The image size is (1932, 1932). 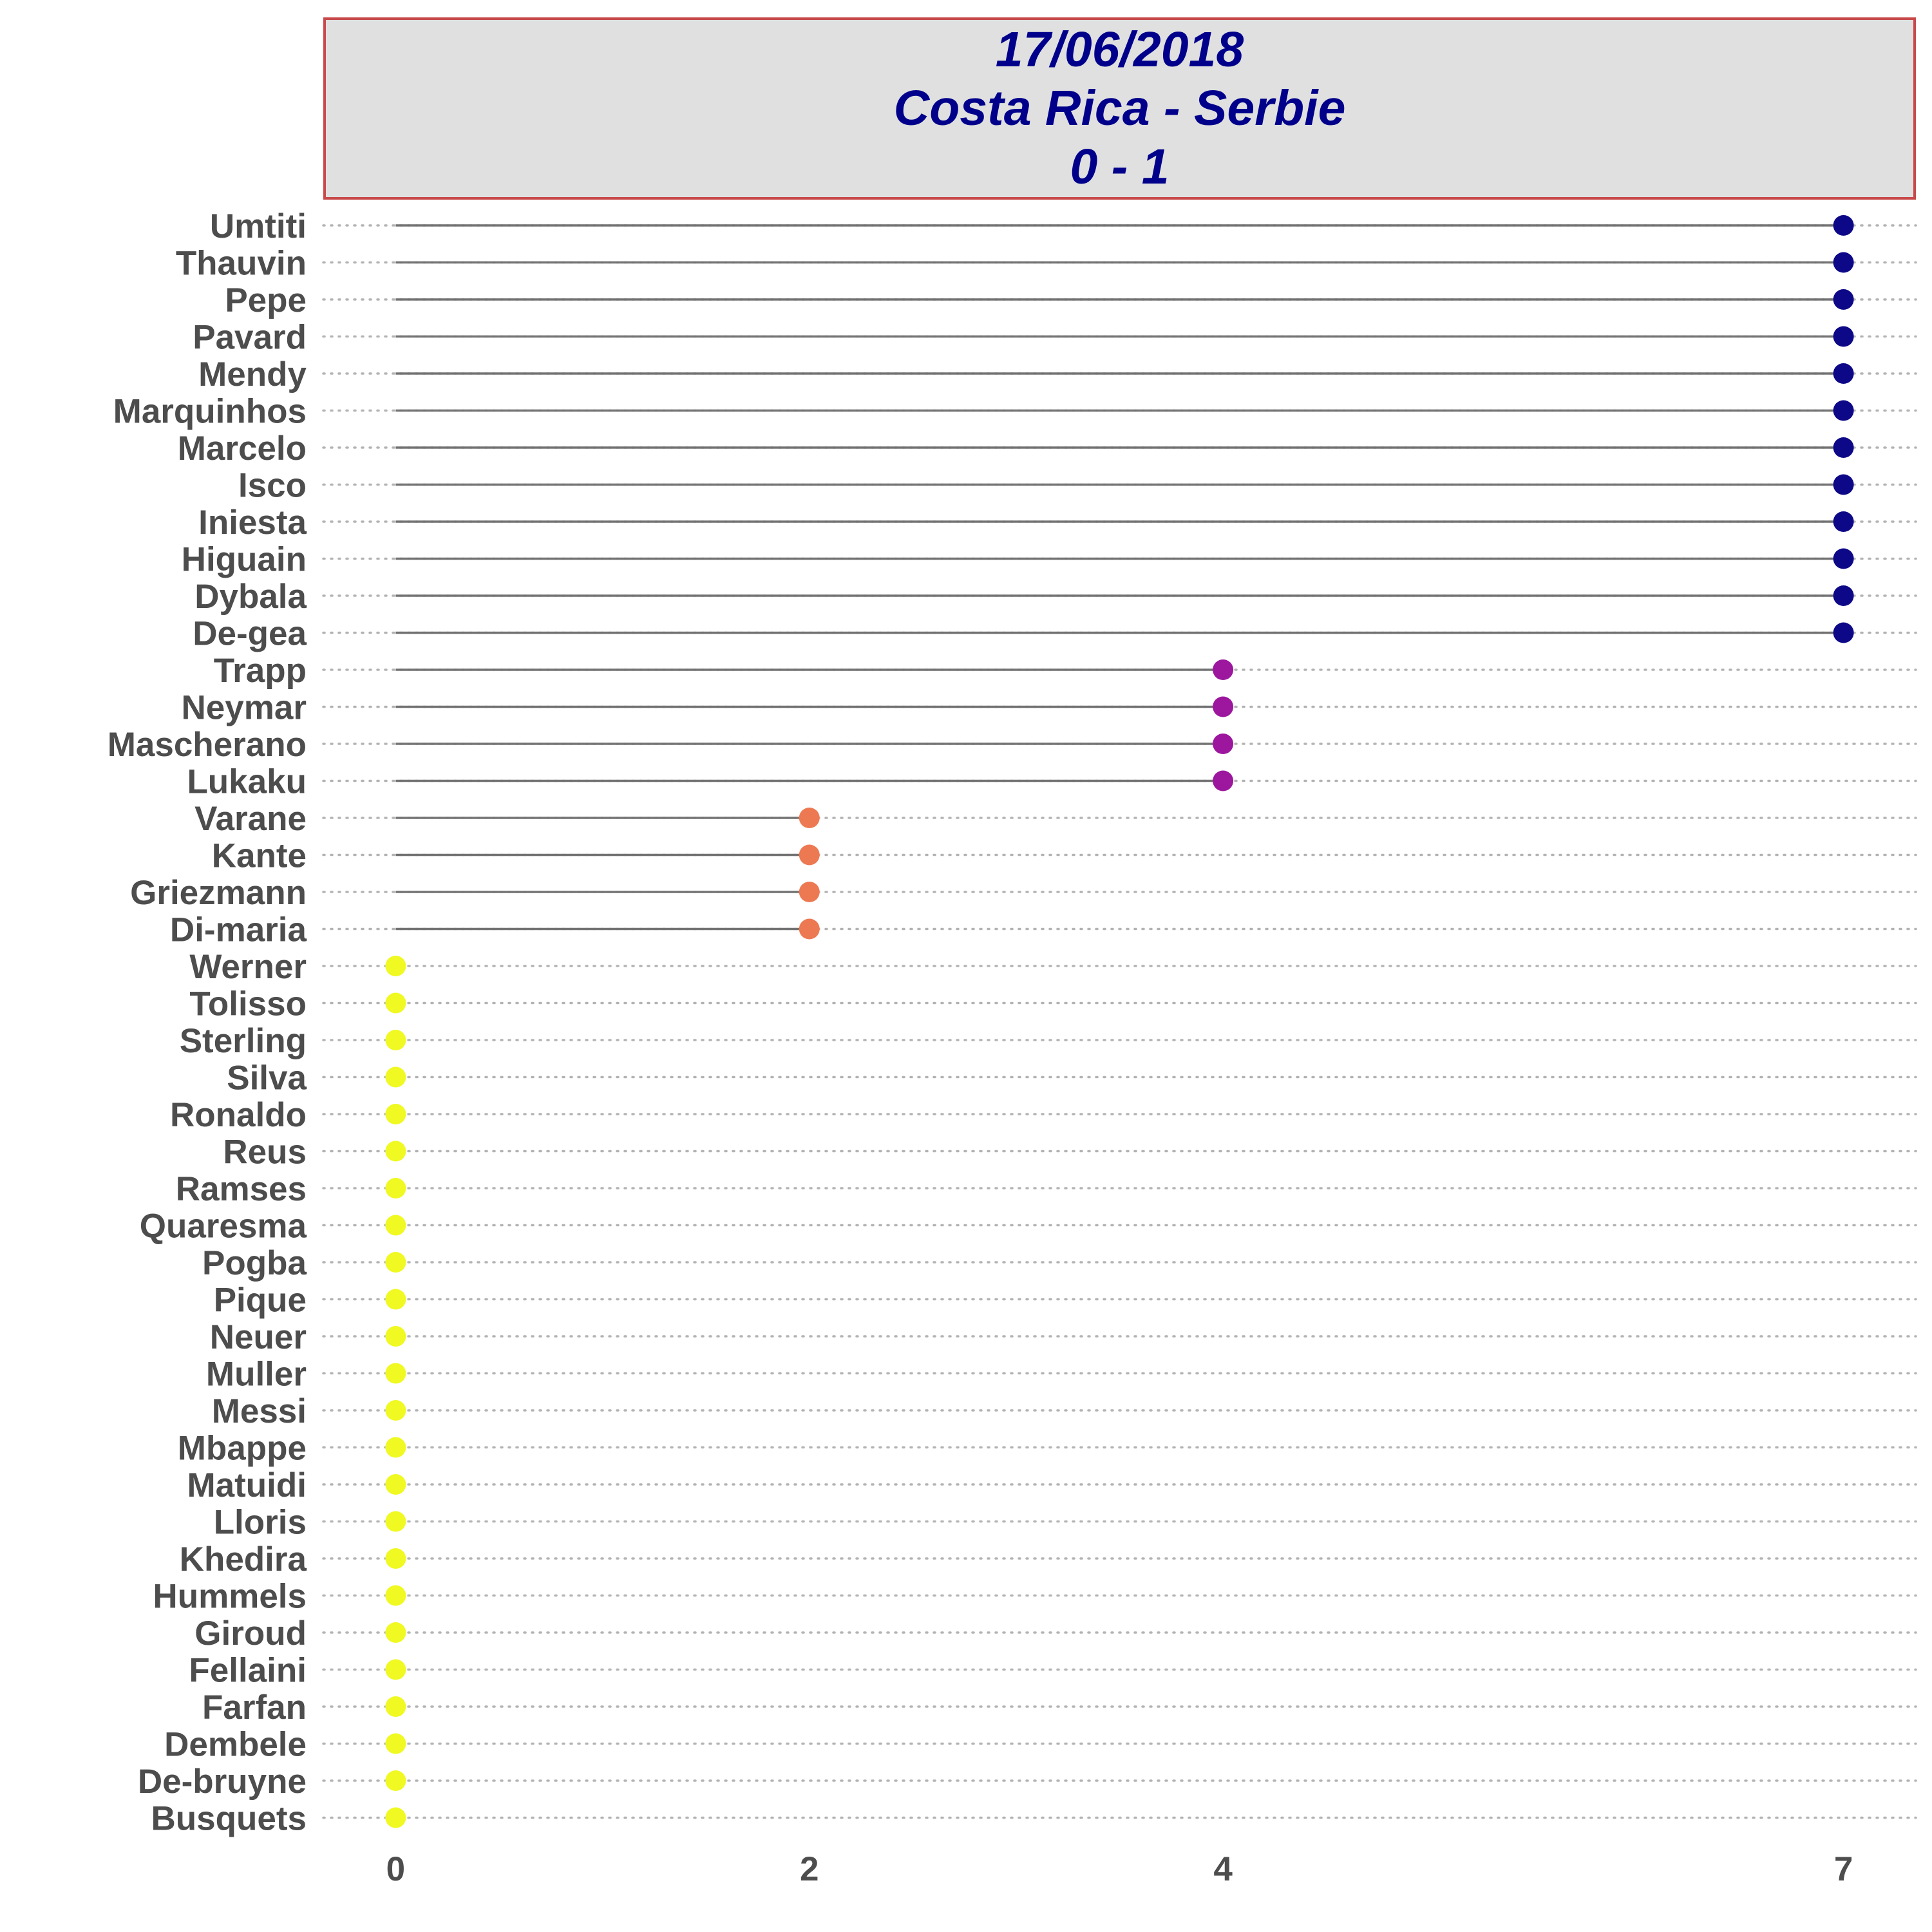 What do you see at coordinates (250, 1634) in the screenshot?
I see `y-tick-label: Giroud` at bounding box center [250, 1634].